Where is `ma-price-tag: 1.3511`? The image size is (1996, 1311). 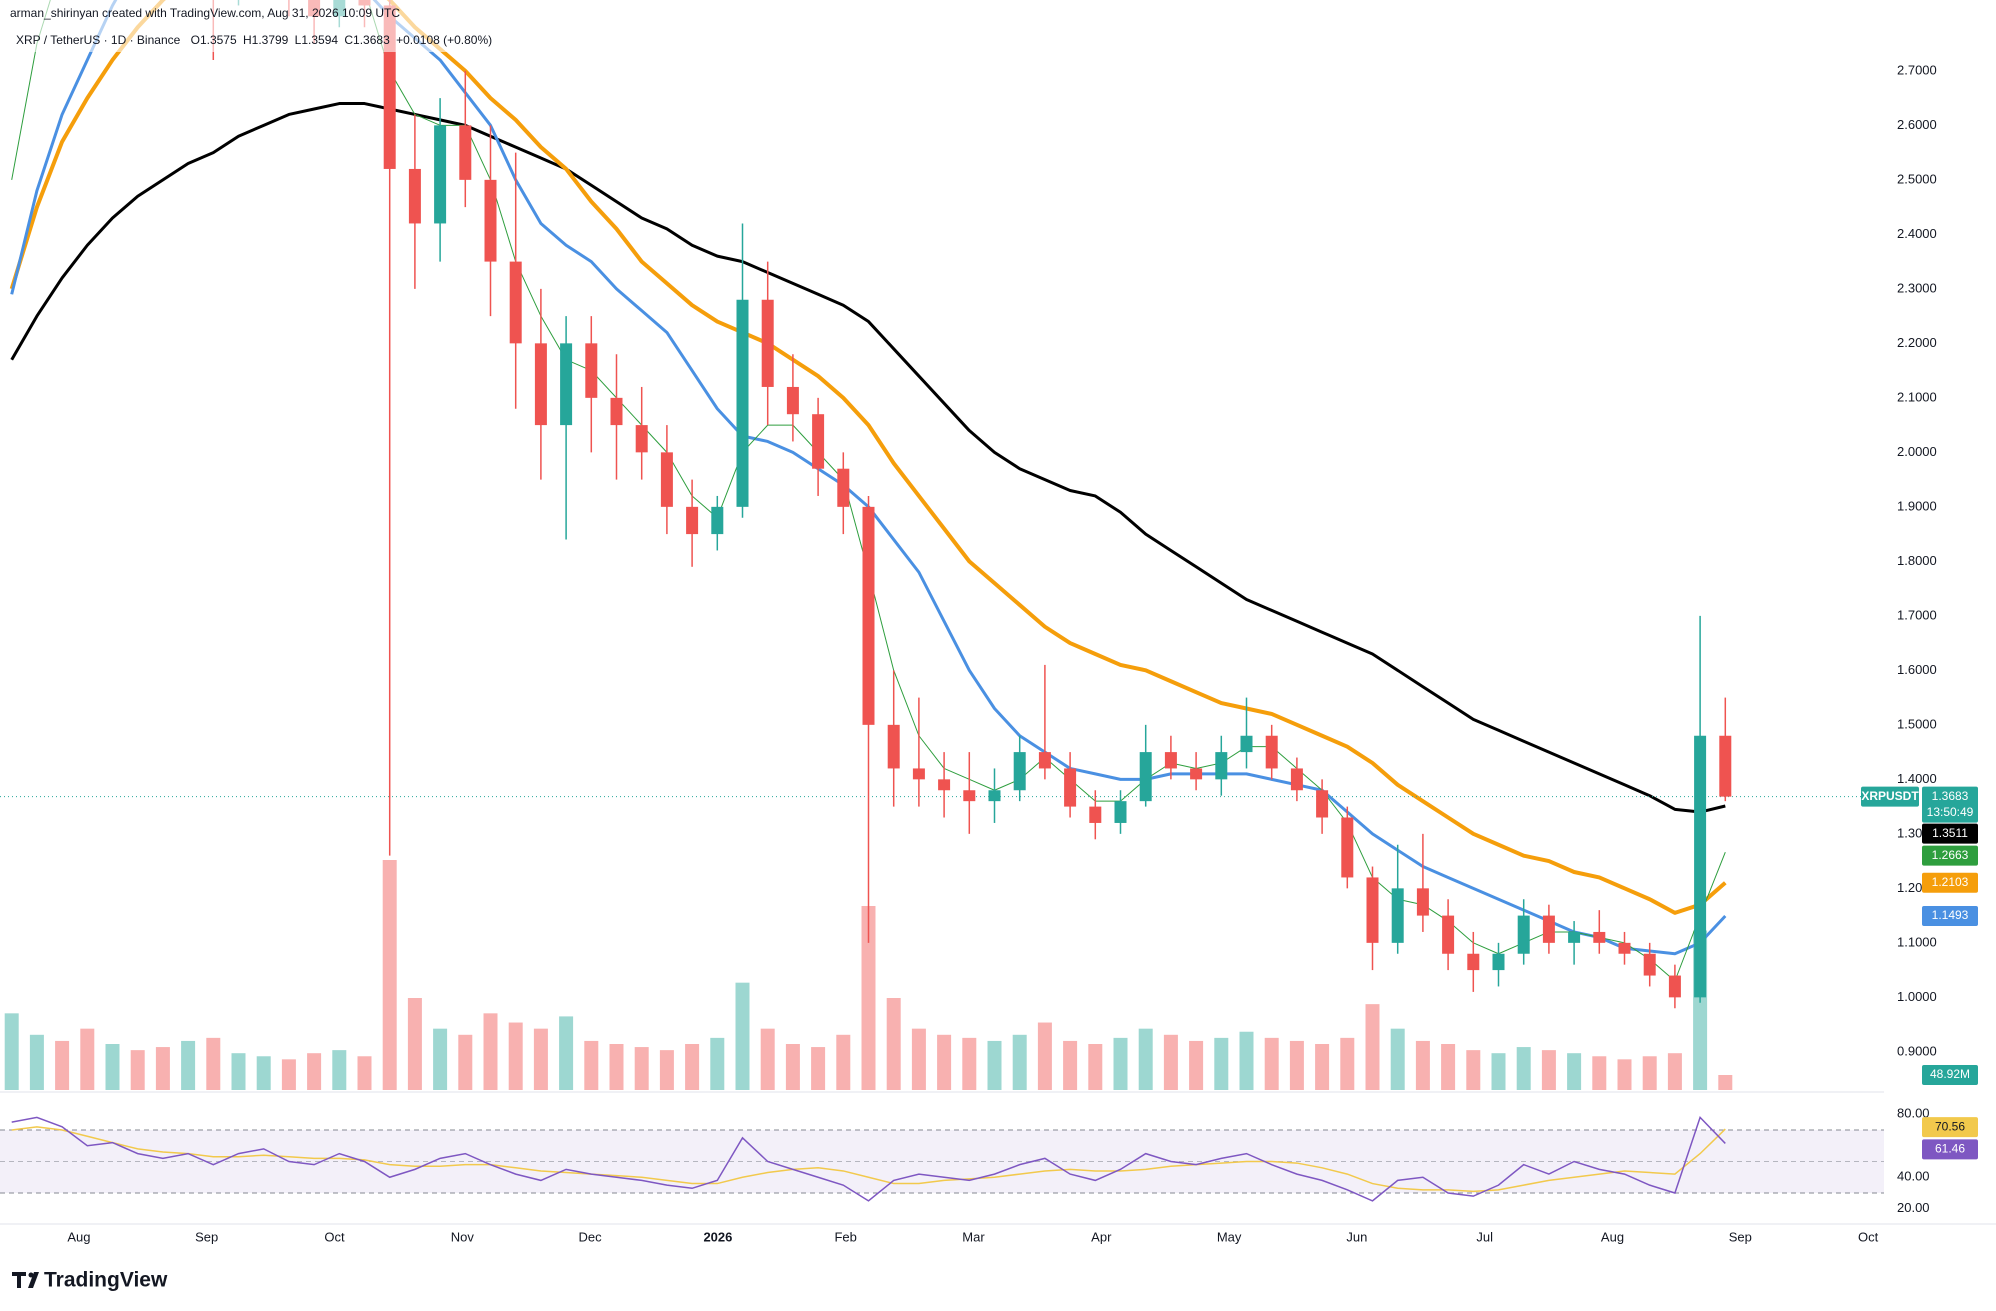 ma-price-tag: 1.3511 is located at coordinates (1950, 833).